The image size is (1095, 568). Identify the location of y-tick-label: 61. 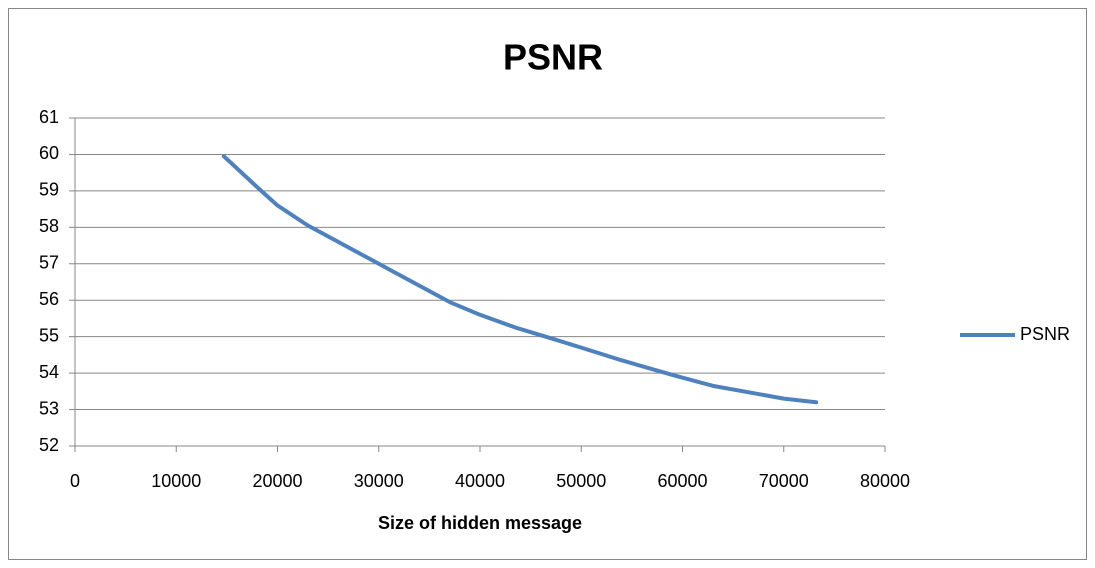
(49, 117).